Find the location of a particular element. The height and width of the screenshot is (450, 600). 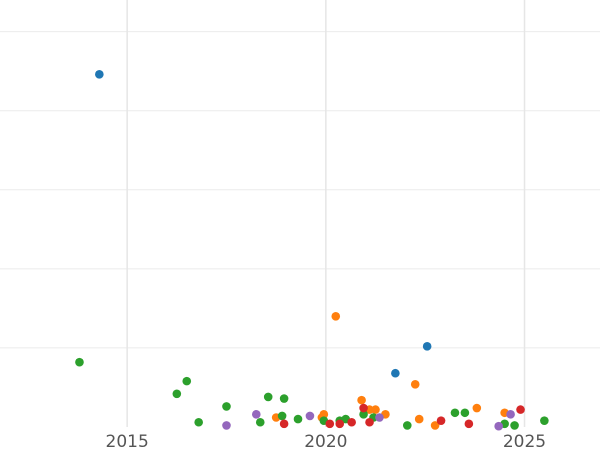

x-axis-ticks: 2015 2020 2025 is located at coordinates (326, 441).